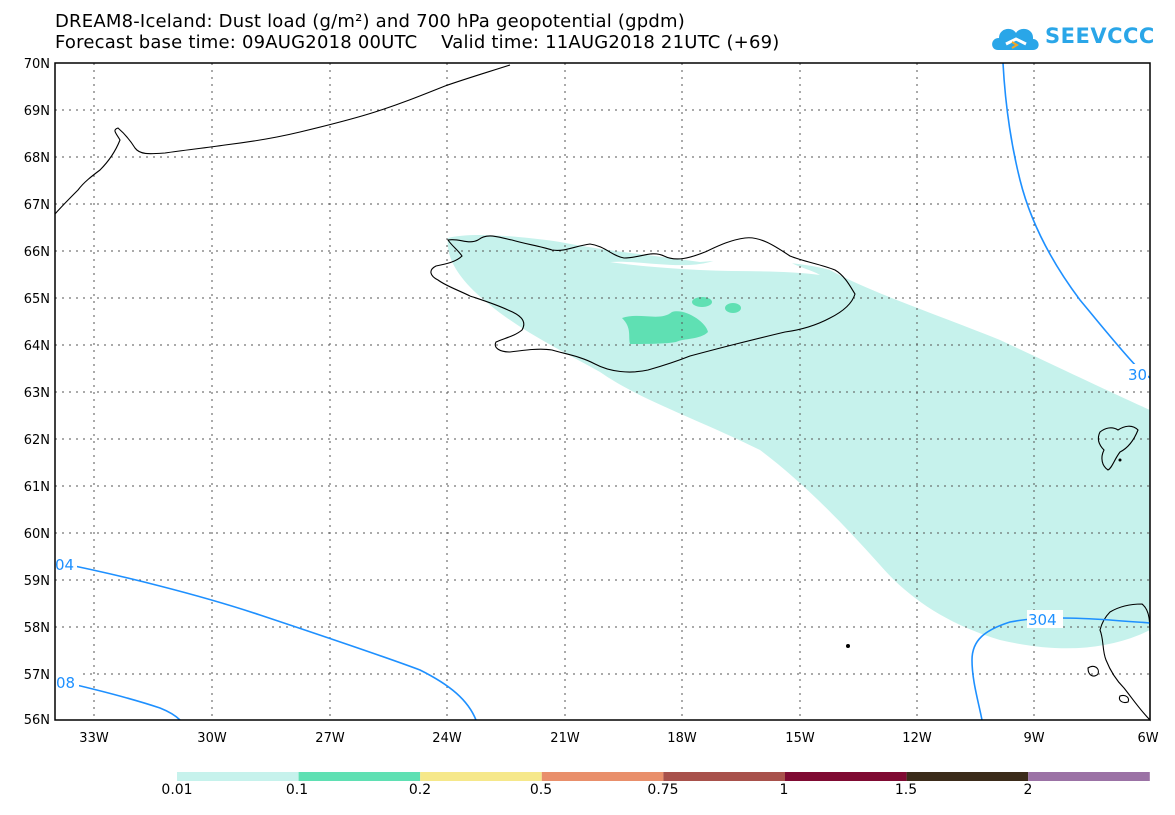 The width and height of the screenshot is (1175, 815). What do you see at coordinates (1147, 738) in the screenshot?
I see `lon-label: 6W` at bounding box center [1147, 738].